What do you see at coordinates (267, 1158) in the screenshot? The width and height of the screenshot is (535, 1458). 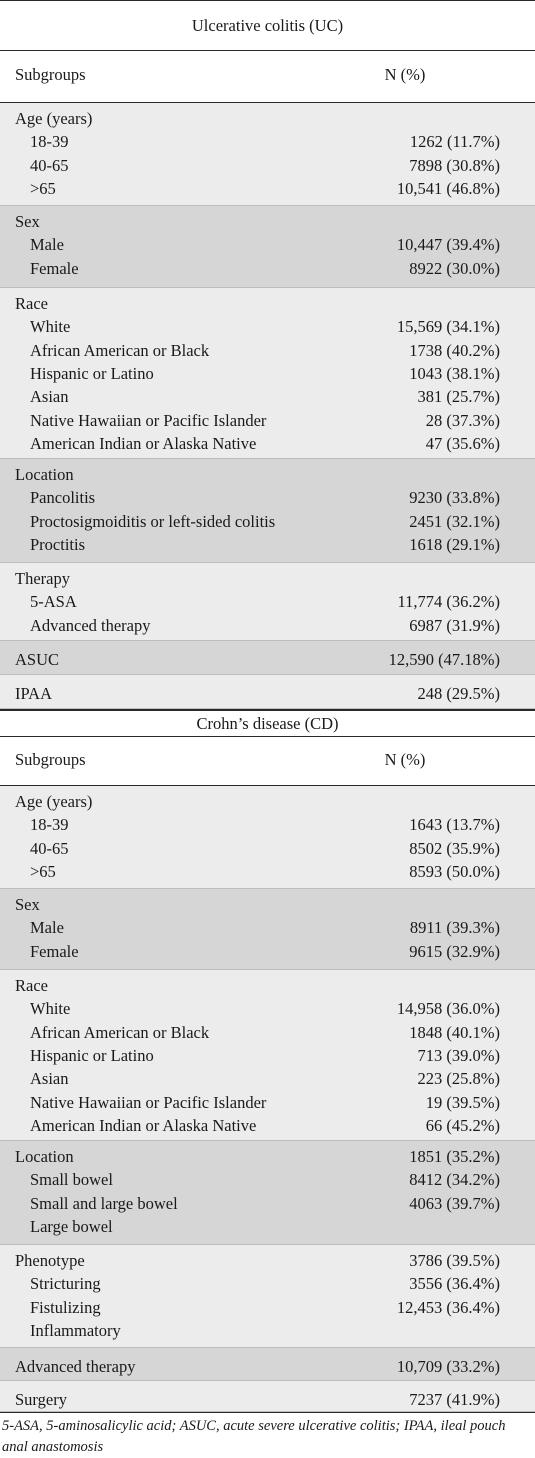 I see `table-row: Location 1851 (35.2%)` at bounding box center [267, 1158].